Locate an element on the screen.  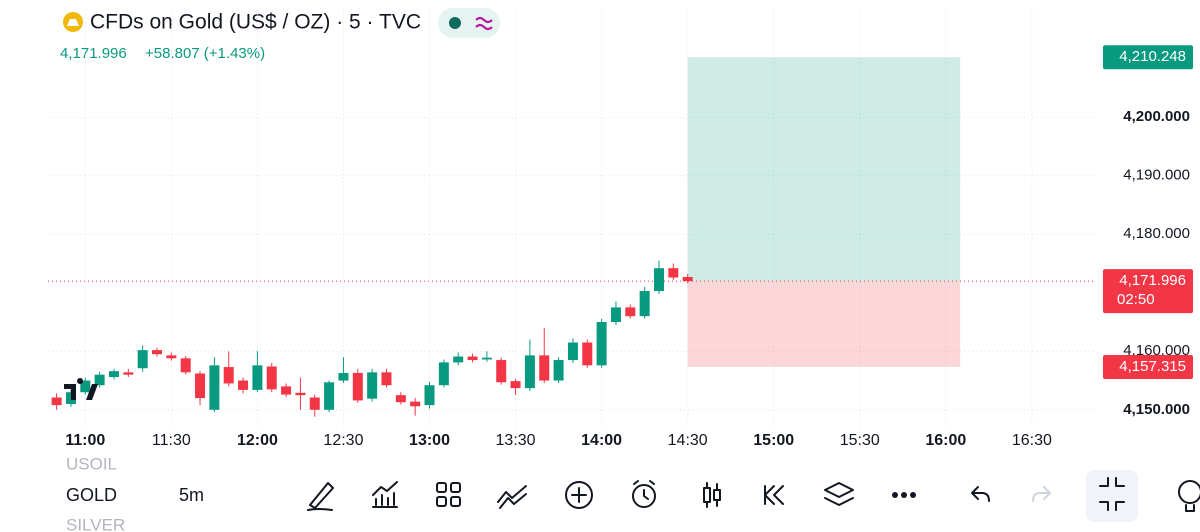
bottom-toolbar: USOIL GOLD SILVER 5m is located at coordinates (633, 493).